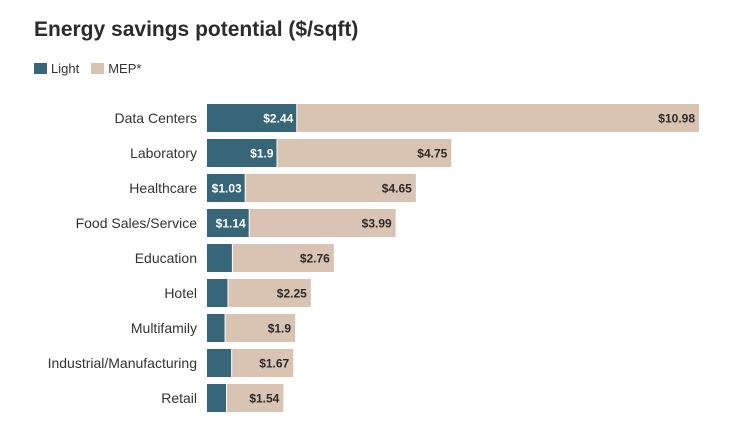 This screenshot has width=753, height=447. I want to click on value-label-mep-food-sales-service: $3.99, so click(377, 224).